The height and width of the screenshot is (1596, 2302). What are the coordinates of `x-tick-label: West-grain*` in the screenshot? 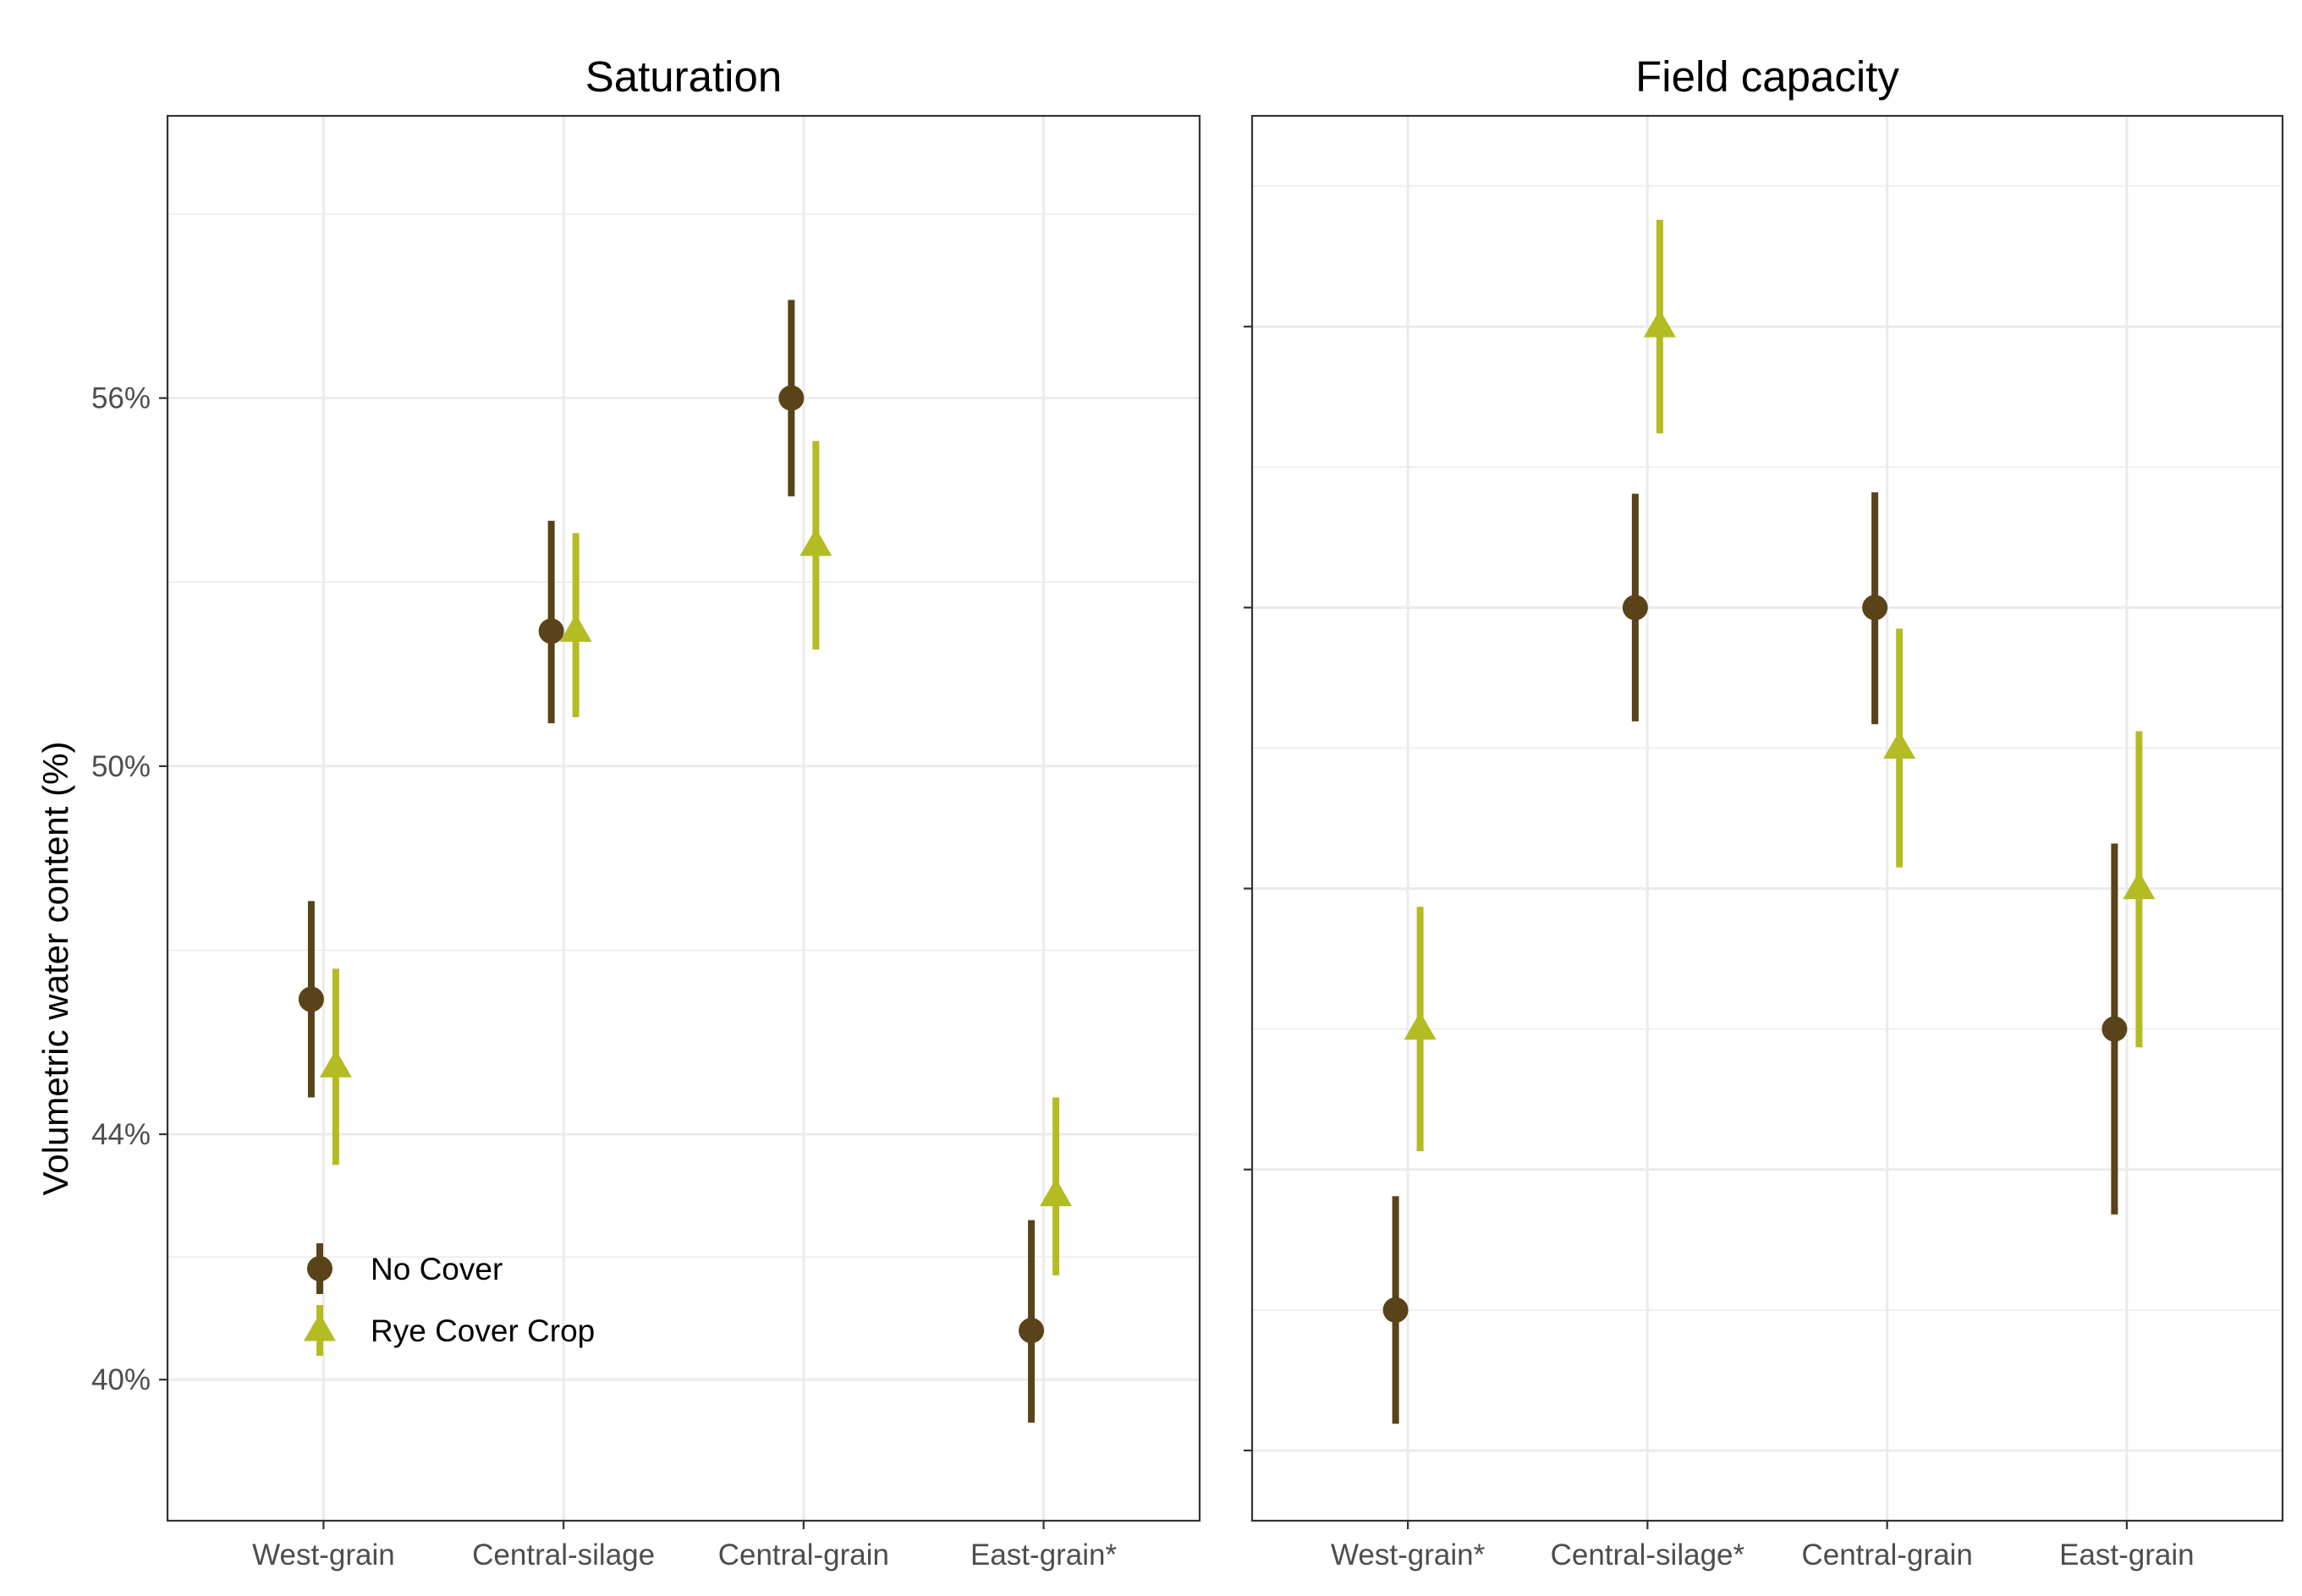 It's located at (1409, 1554).